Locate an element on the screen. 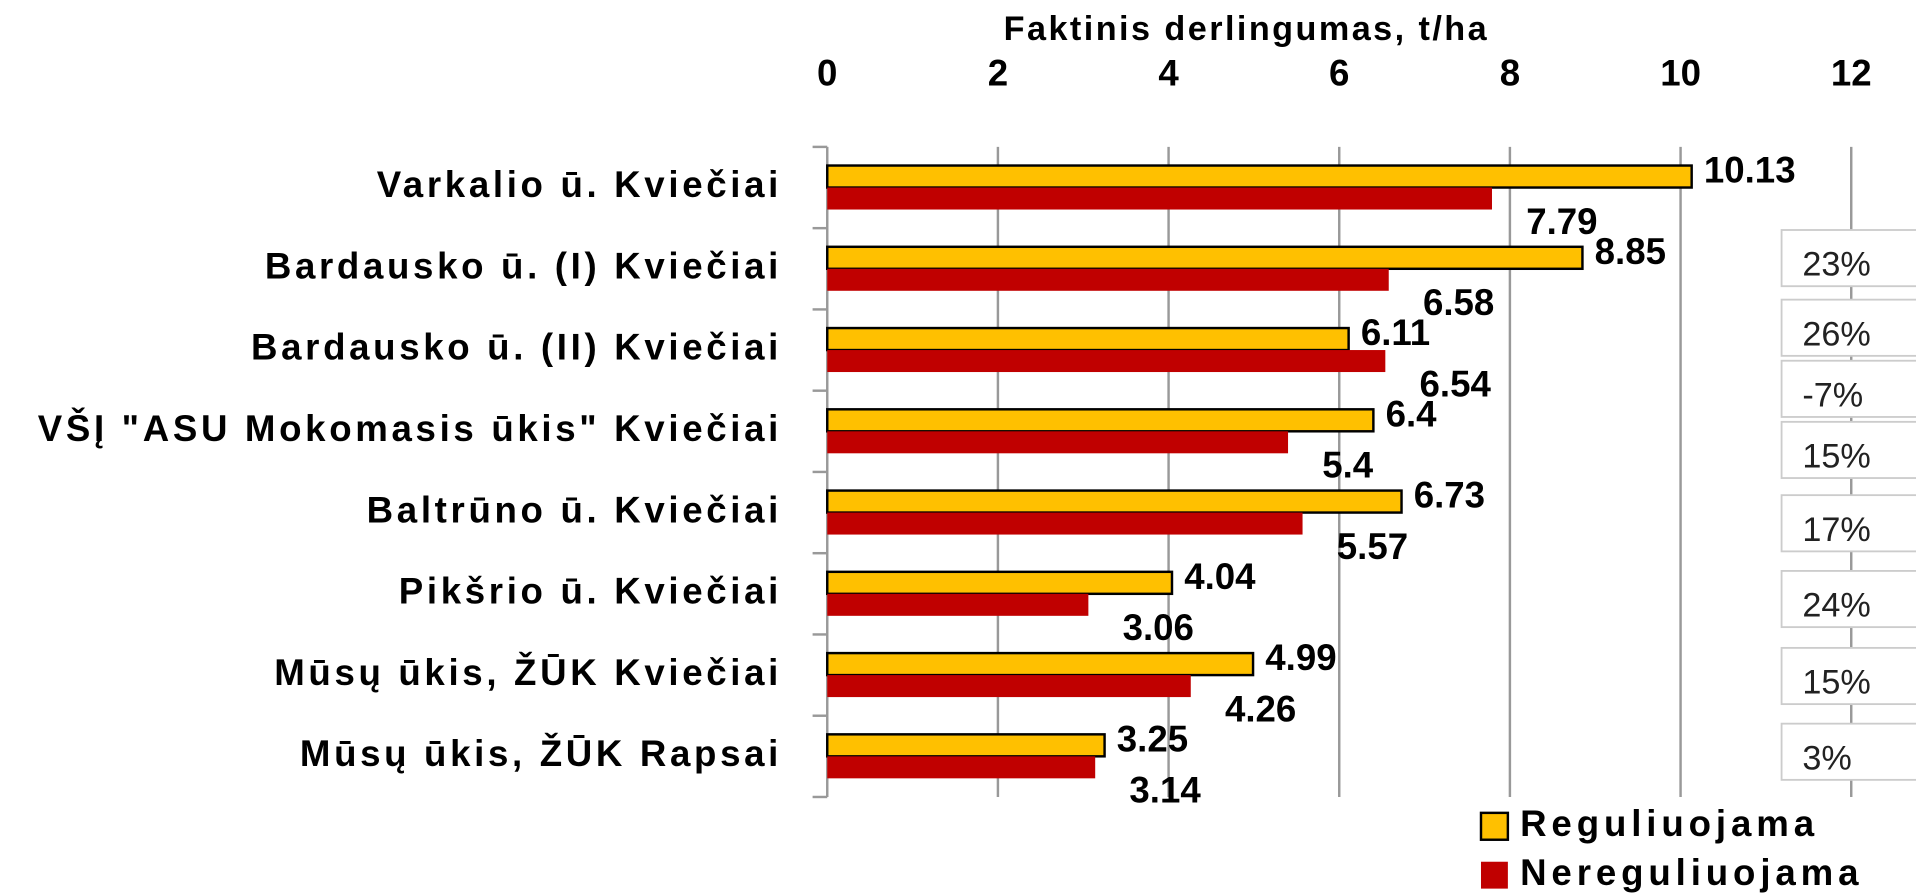  y-tick-label: Baltrūno ū. Kviečiai is located at coordinates (574, 509).